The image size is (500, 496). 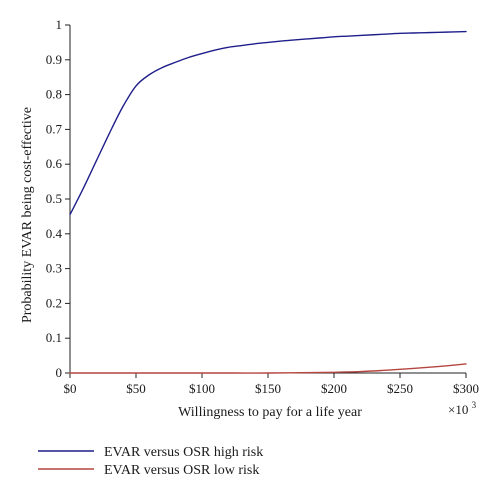 What do you see at coordinates (268, 388) in the screenshot?
I see `x-tick-label: $150` at bounding box center [268, 388].